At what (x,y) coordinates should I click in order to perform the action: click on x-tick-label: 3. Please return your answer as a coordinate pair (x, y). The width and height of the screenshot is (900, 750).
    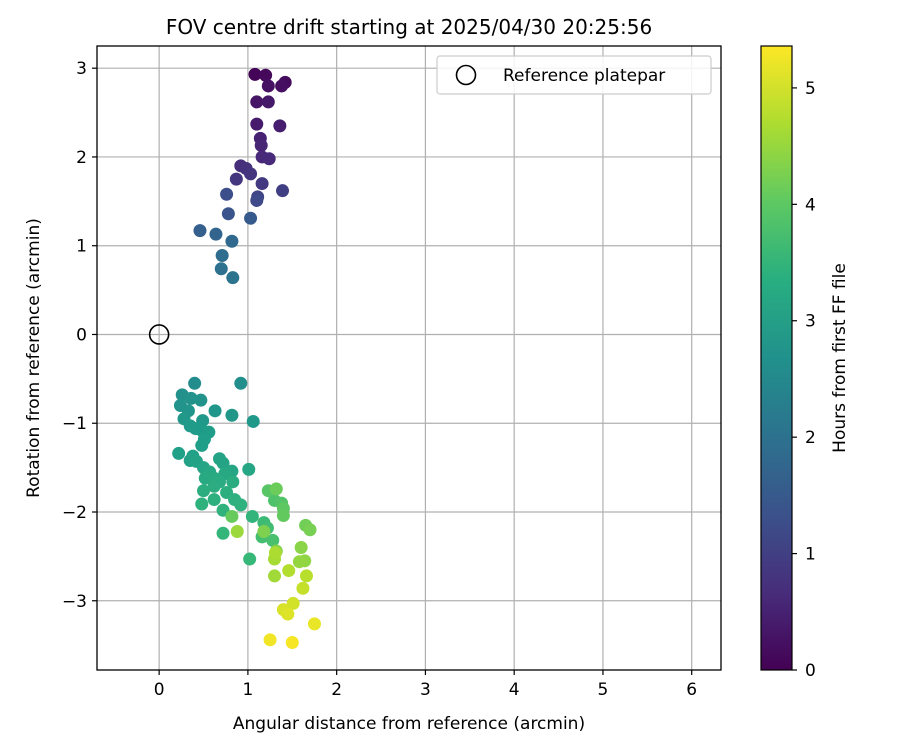
    Looking at the image, I should click on (425, 690).